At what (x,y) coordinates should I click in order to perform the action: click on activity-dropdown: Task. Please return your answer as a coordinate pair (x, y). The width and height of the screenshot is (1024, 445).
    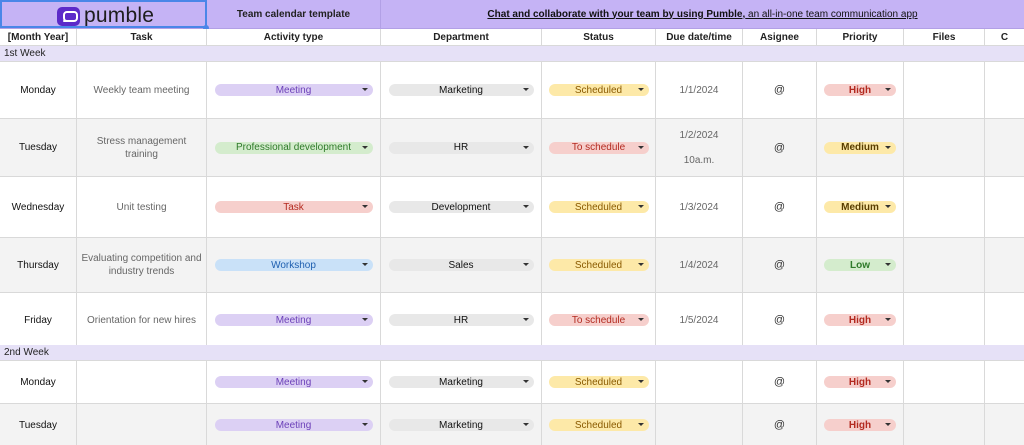
    Looking at the image, I should click on (293, 207).